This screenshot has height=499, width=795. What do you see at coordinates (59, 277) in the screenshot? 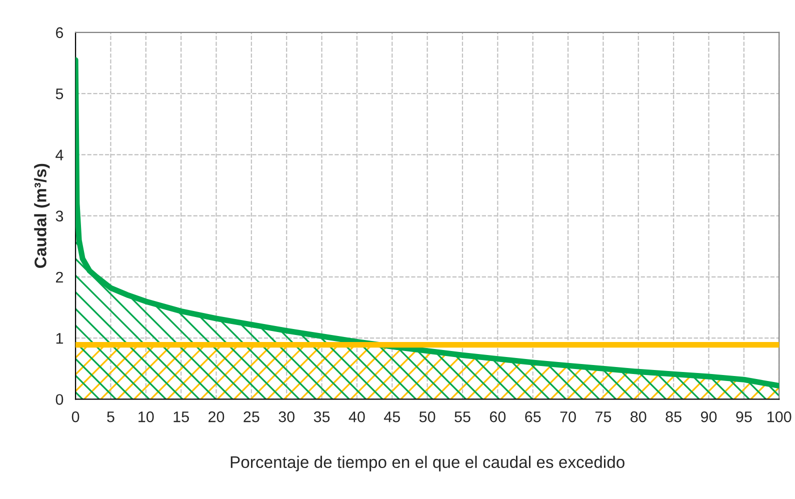
I see `y-tick-label: 2` at bounding box center [59, 277].